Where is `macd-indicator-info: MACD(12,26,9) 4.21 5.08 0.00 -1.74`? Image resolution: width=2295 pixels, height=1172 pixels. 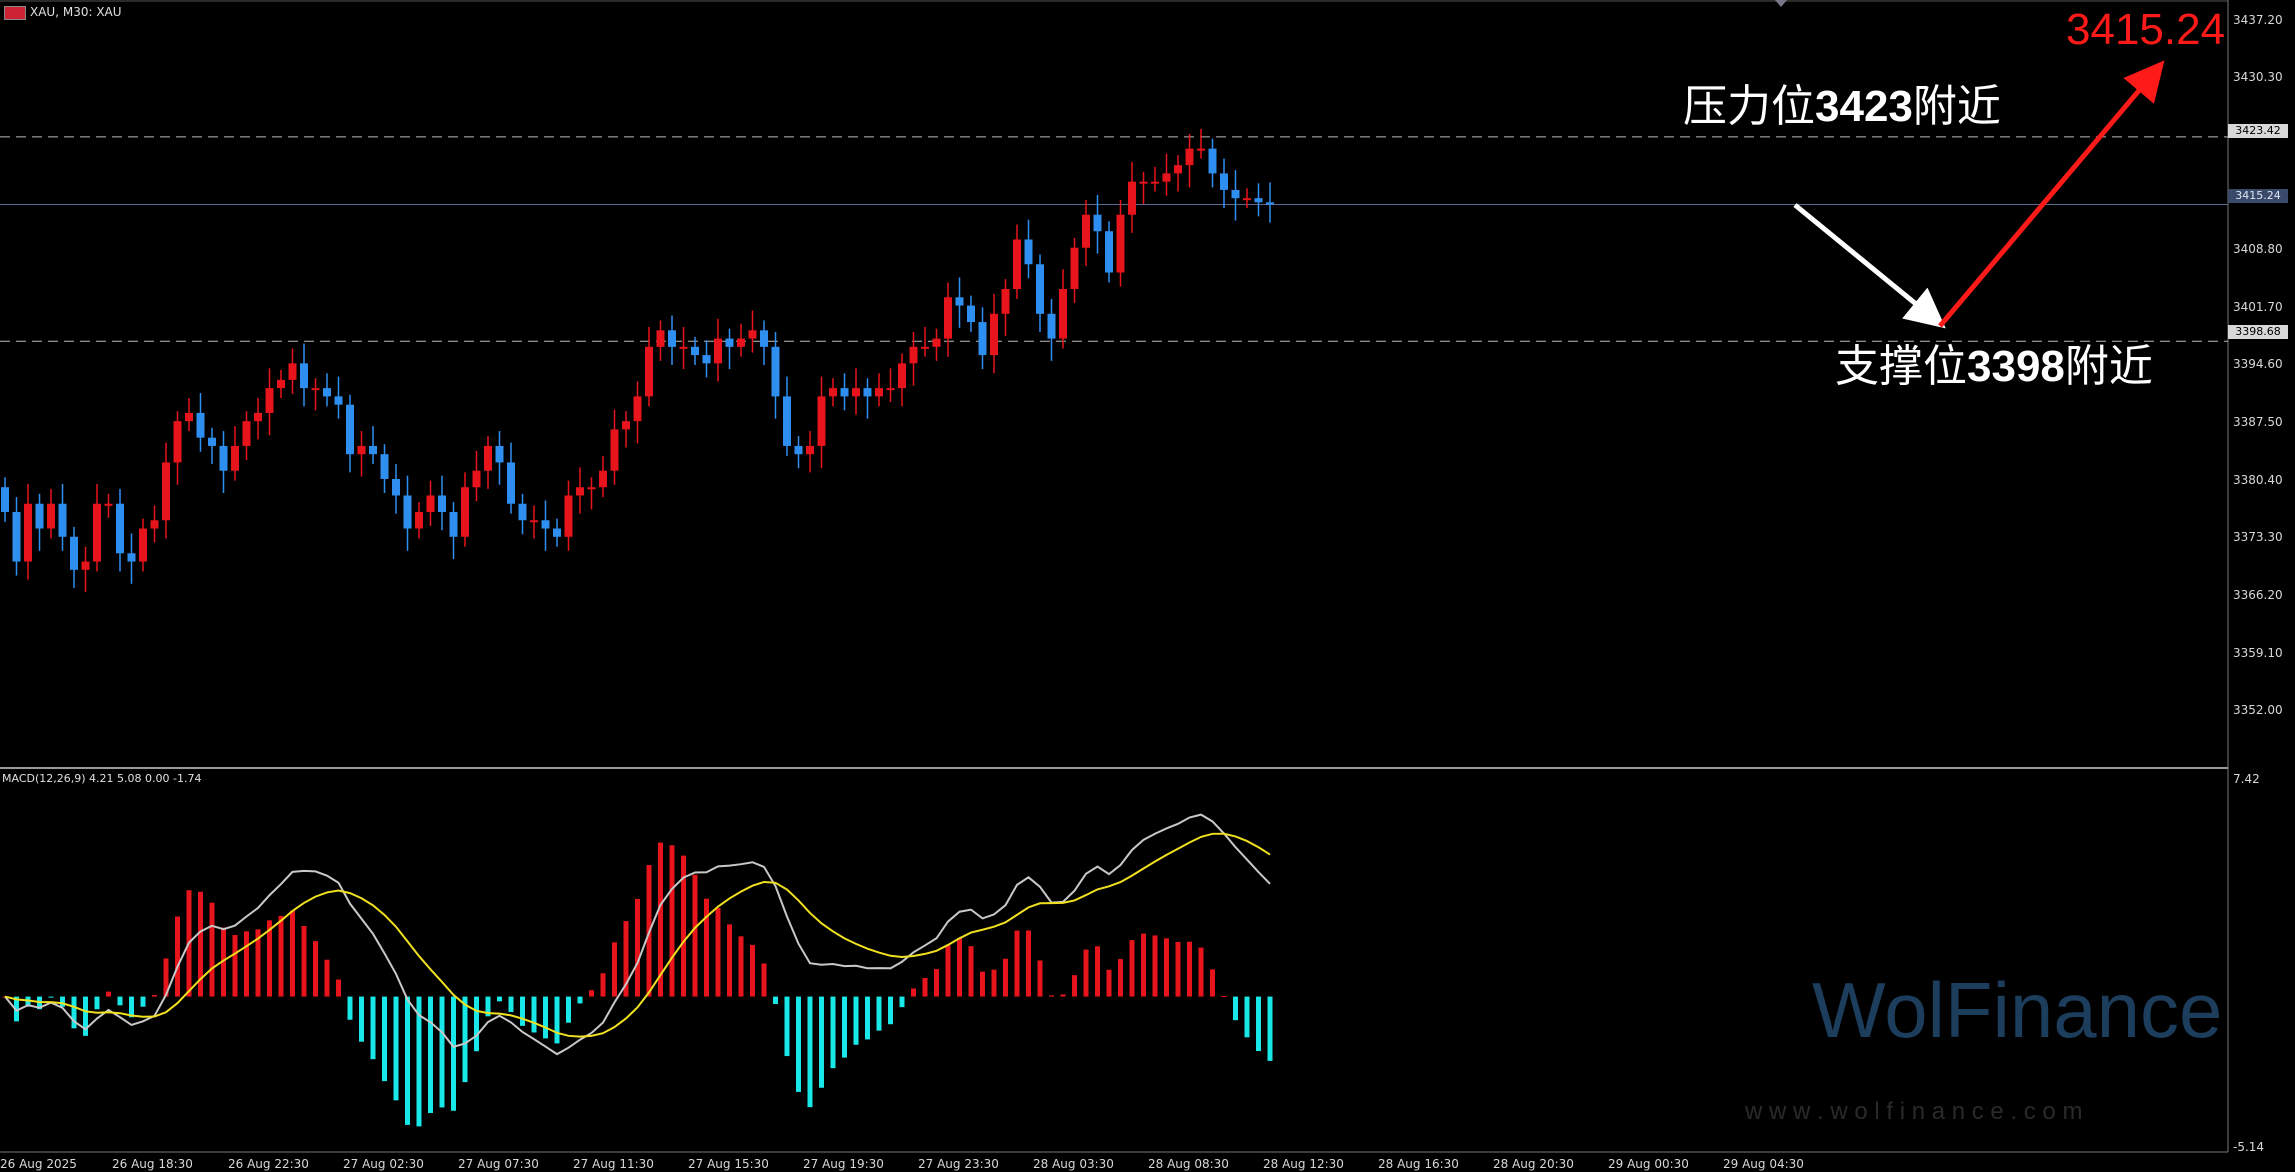
macd-indicator-info: MACD(12,26,9) 4.21 5.08 0.00 -1.74 is located at coordinates (102, 778).